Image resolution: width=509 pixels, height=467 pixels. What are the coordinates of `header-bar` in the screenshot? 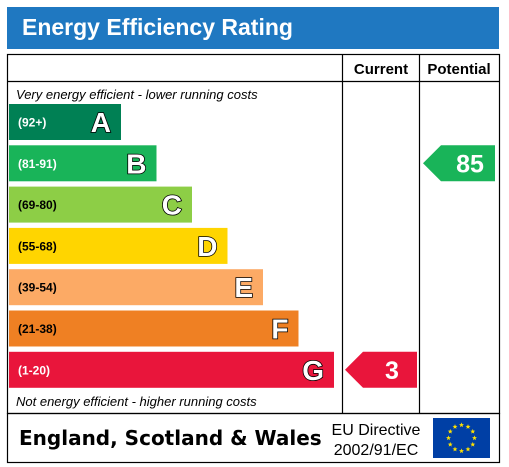 It's located at (253, 28).